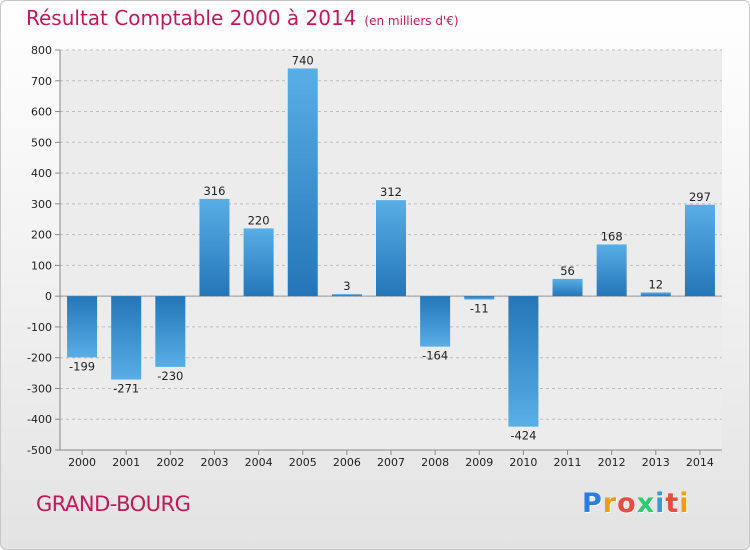 This screenshot has width=750, height=550. What do you see at coordinates (39, 419) in the screenshot?
I see `y-tick-label: -400` at bounding box center [39, 419].